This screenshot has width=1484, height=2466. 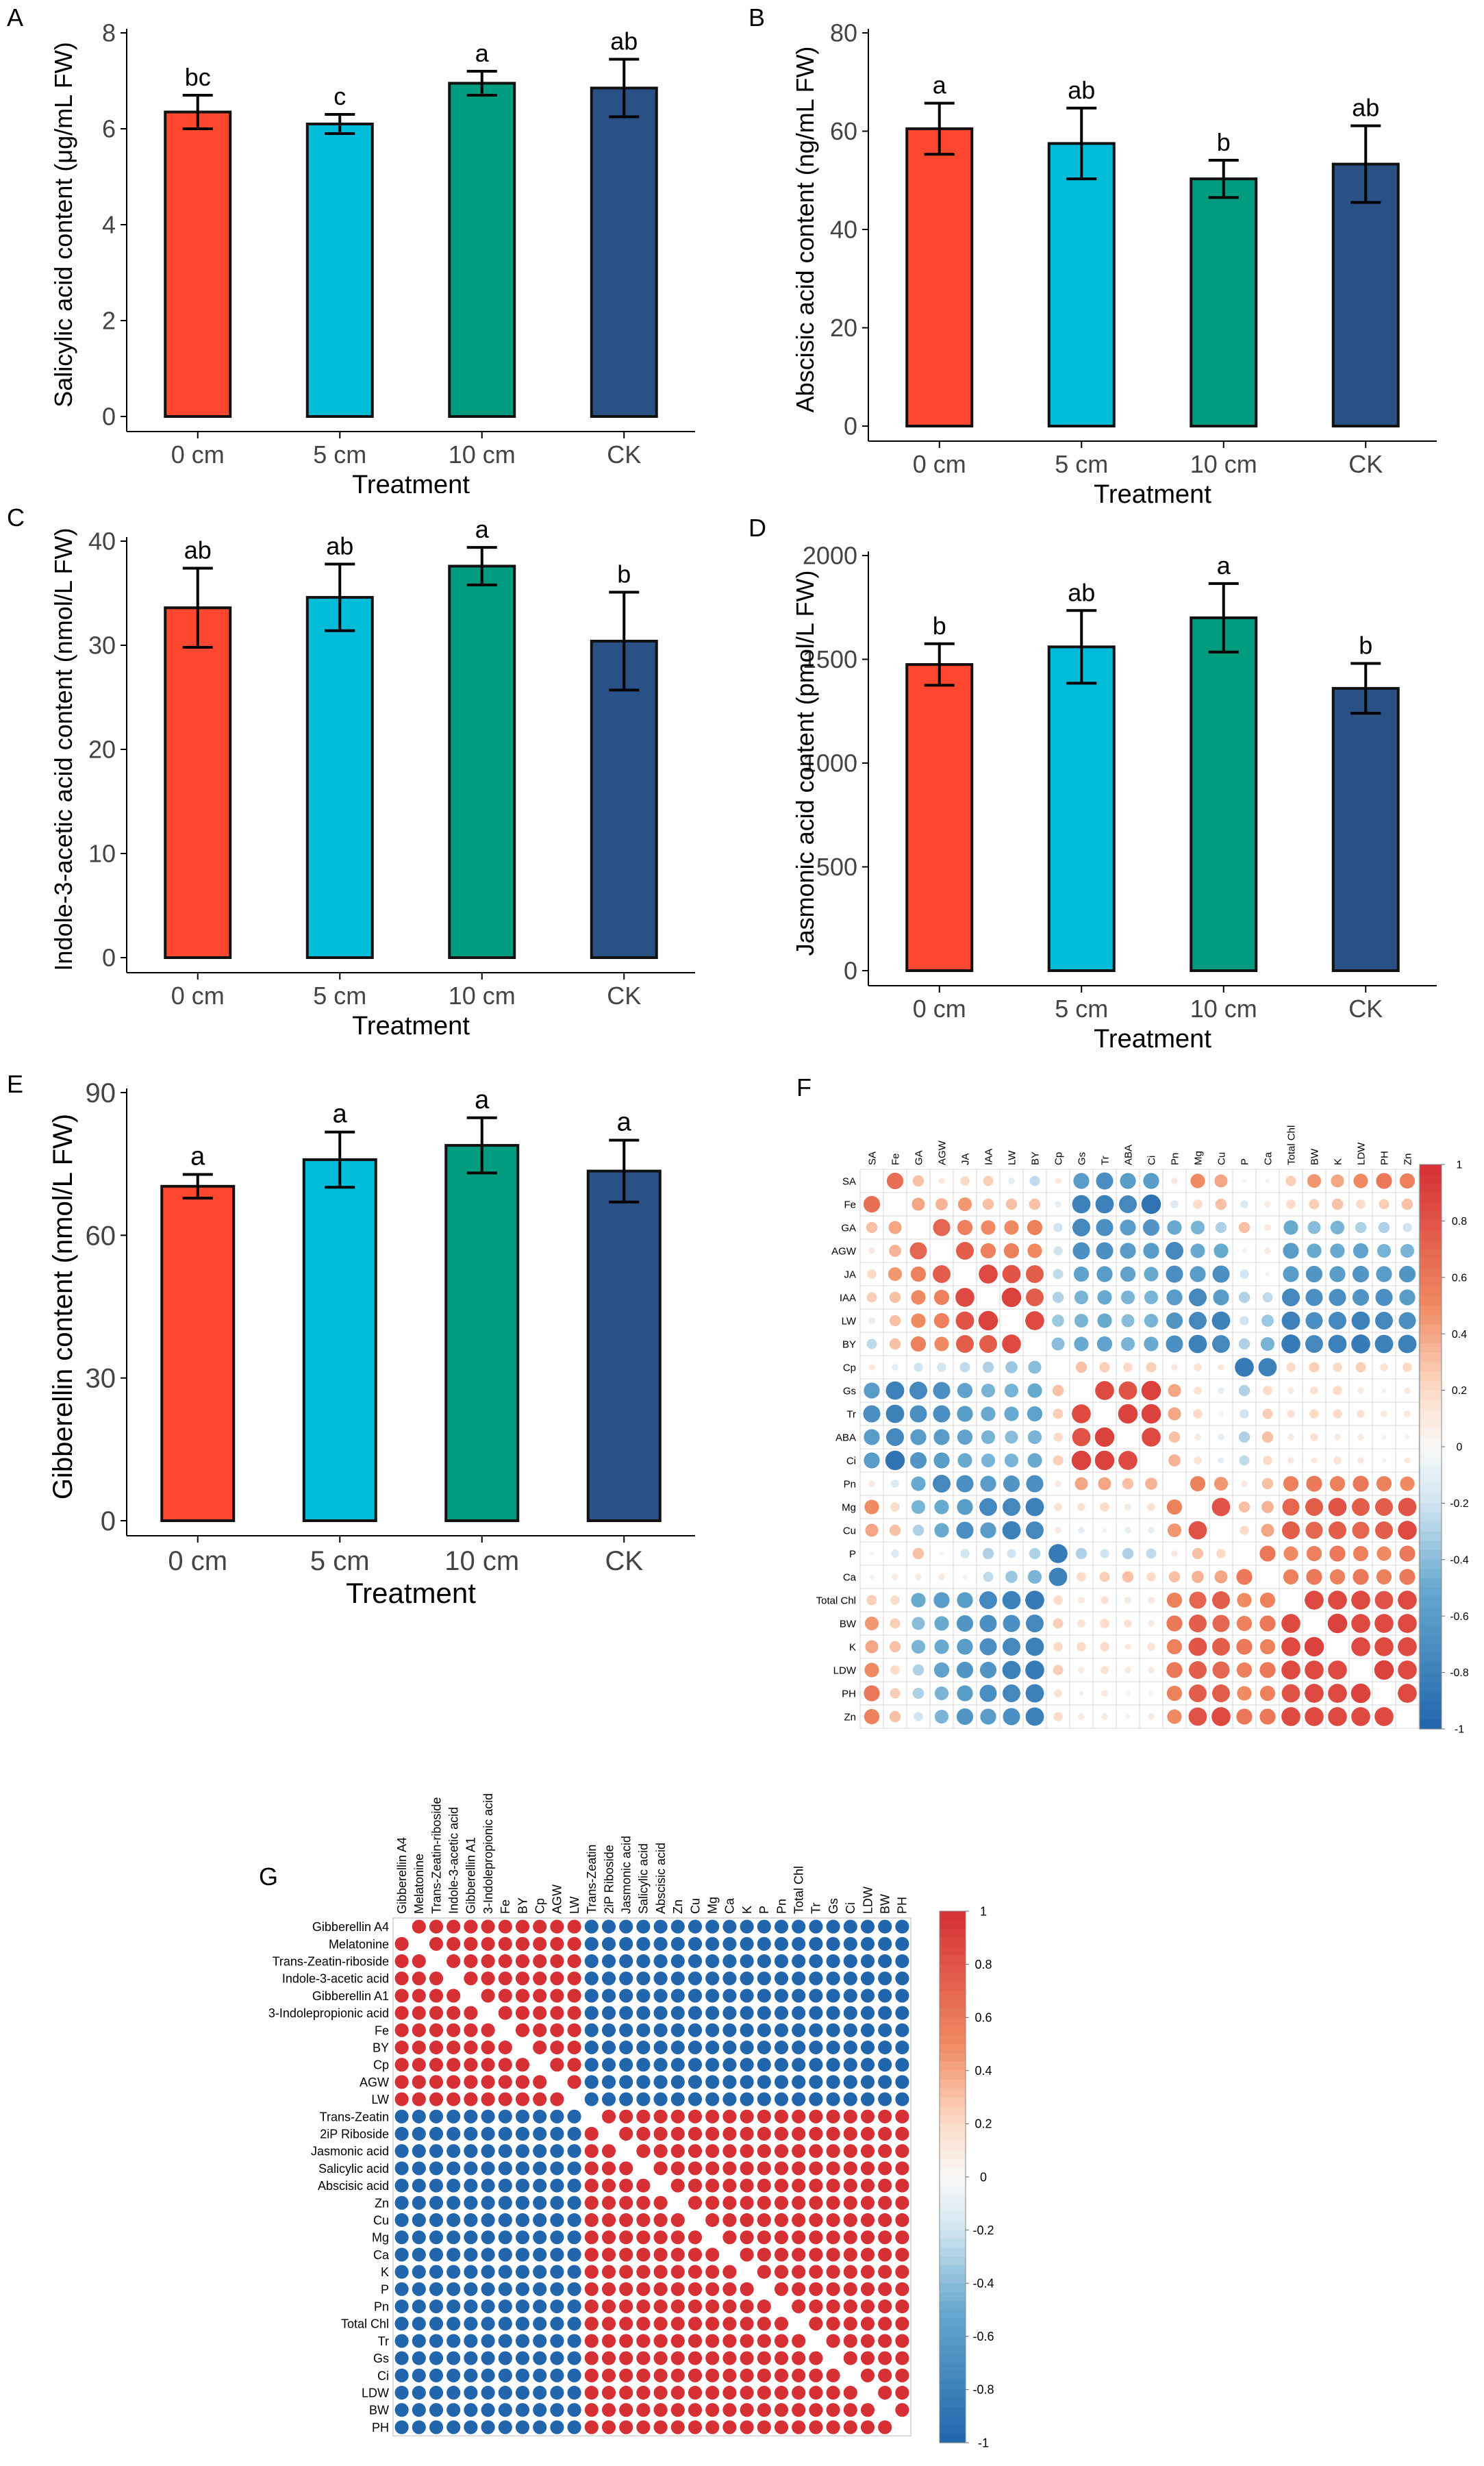 I want to click on row-label-melatonine: Melatonine, so click(x=359, y=1944).